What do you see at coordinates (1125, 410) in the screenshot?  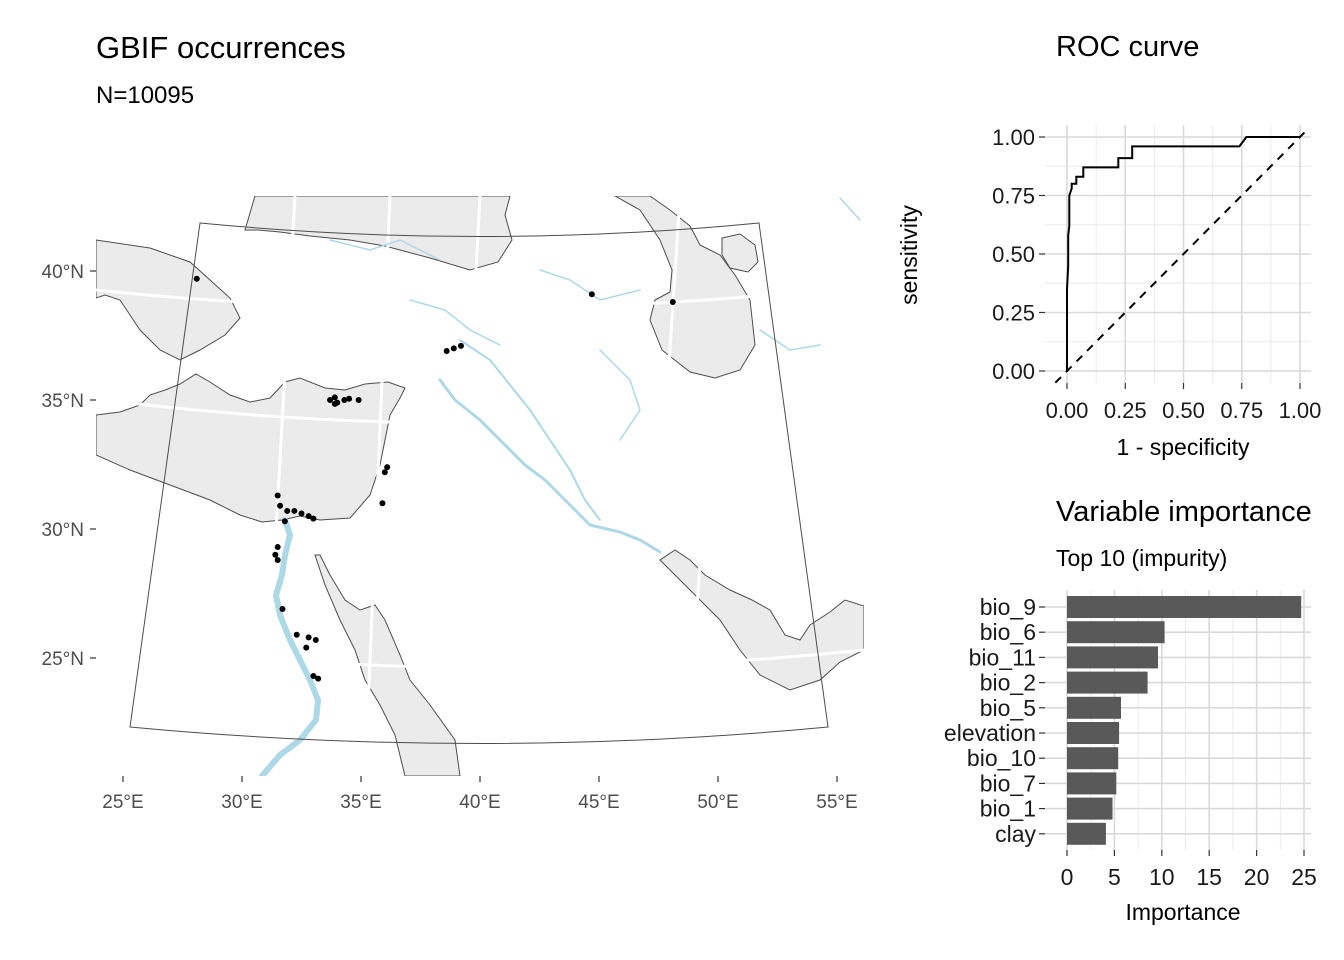 I see `roc-x-tick-label: 0.25` at bounding box center [1125, 410].